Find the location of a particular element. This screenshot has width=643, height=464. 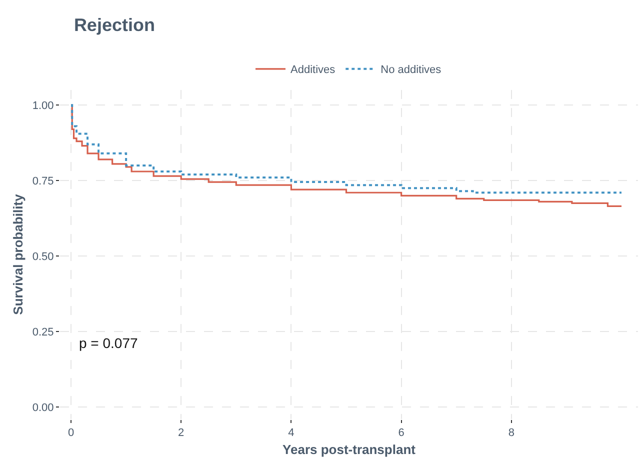

x-tick-label: 2 is located at coordinates (181, 433).